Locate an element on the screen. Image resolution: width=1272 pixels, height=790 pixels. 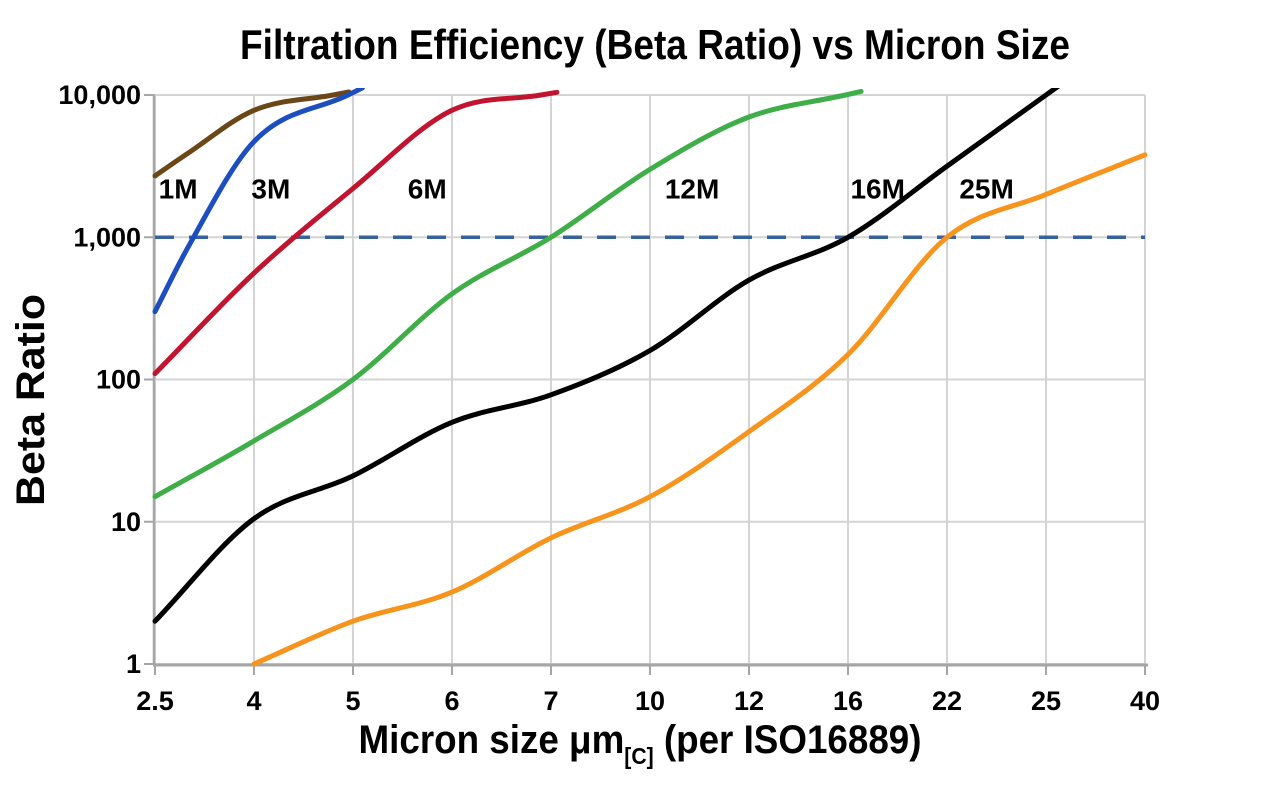
y-tick-label: 10 is located at coordinates (126, 522).